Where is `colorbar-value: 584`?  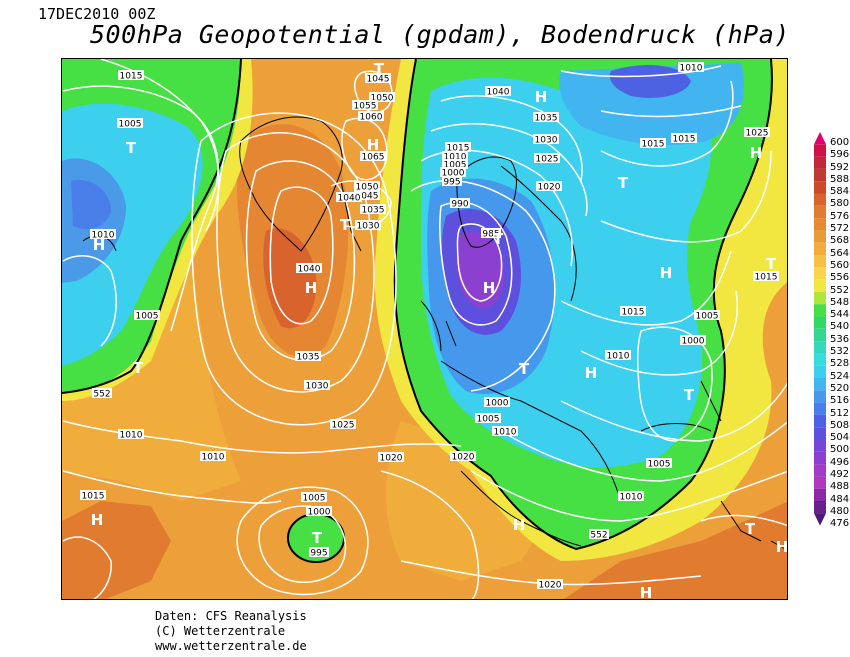 colorbar-value: 584 is located at coordinates (840, 192).